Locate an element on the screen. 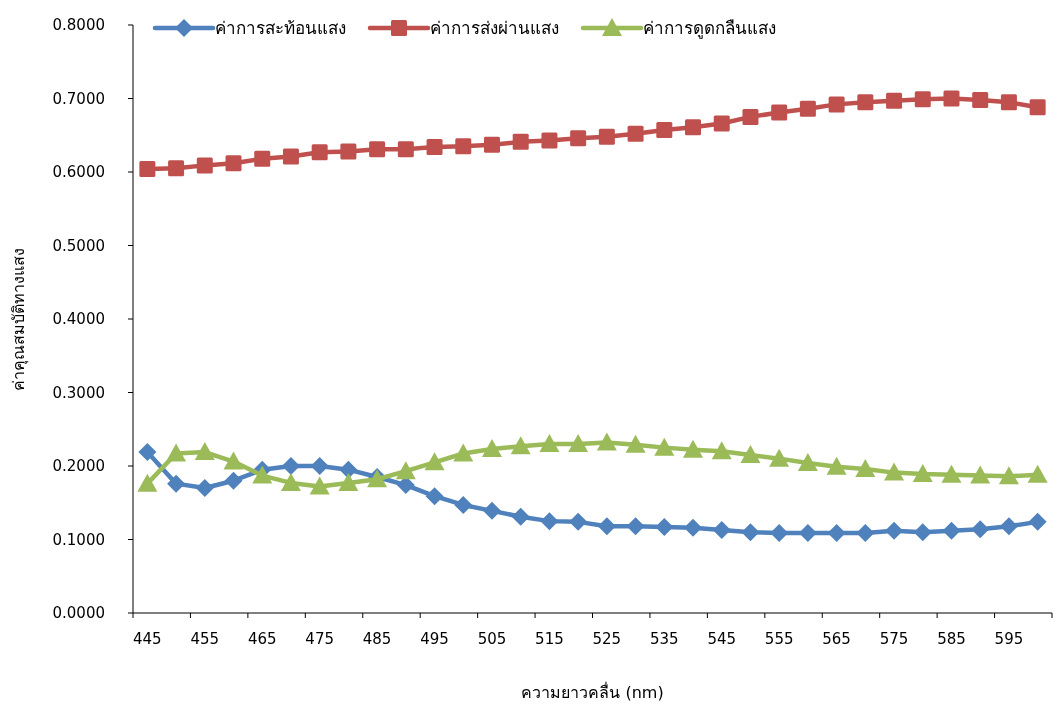  x-tick-label: 565 is located at coordinates (836, 639).